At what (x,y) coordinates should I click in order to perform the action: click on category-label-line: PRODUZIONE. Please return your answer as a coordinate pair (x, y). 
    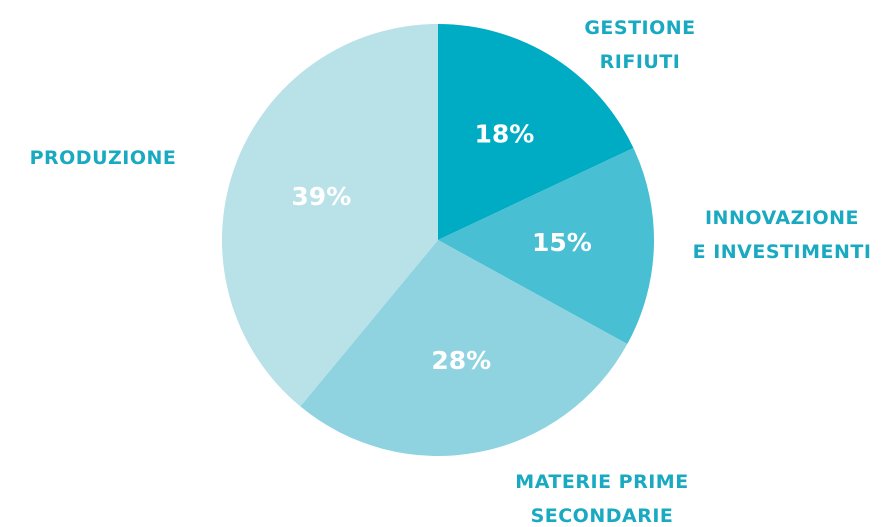
    Looking at the image, I should click on (103, 158).